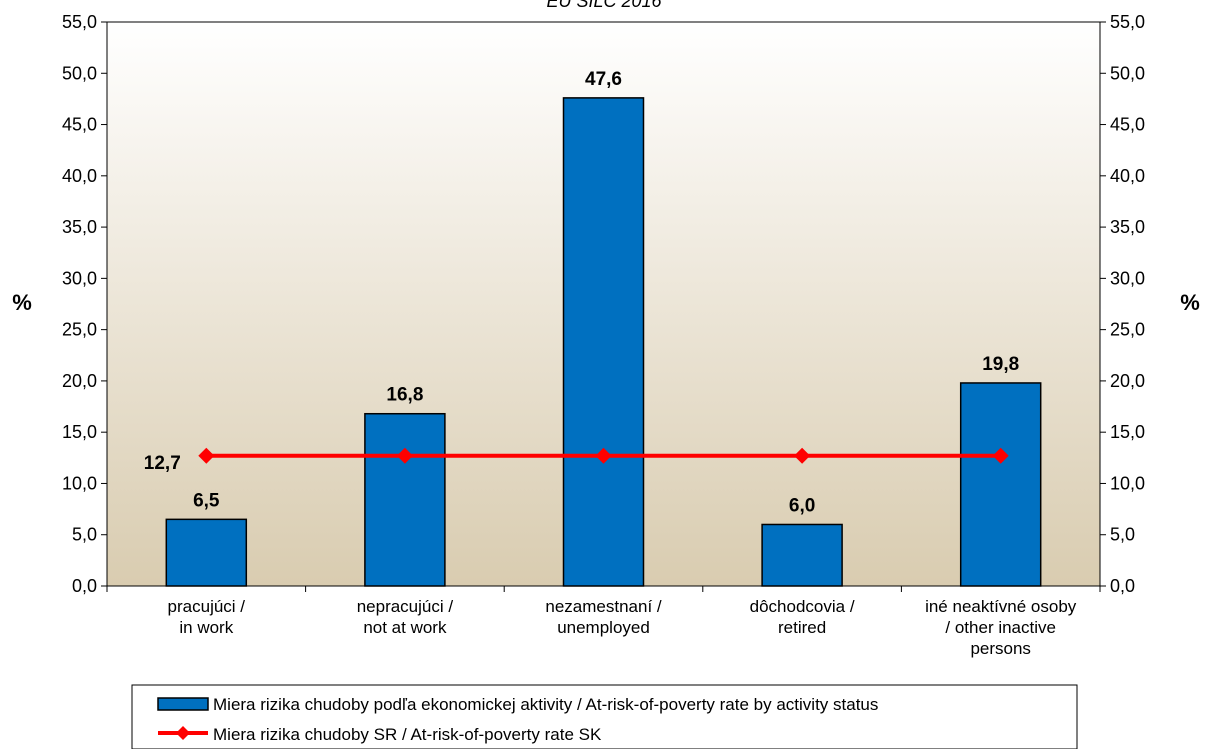 The width and height of the screenshot is (1210, 749). Describe the element at coordinates (1127, 330) in the screenshot. I see `y-tick-label-right: 25,0` at that location.